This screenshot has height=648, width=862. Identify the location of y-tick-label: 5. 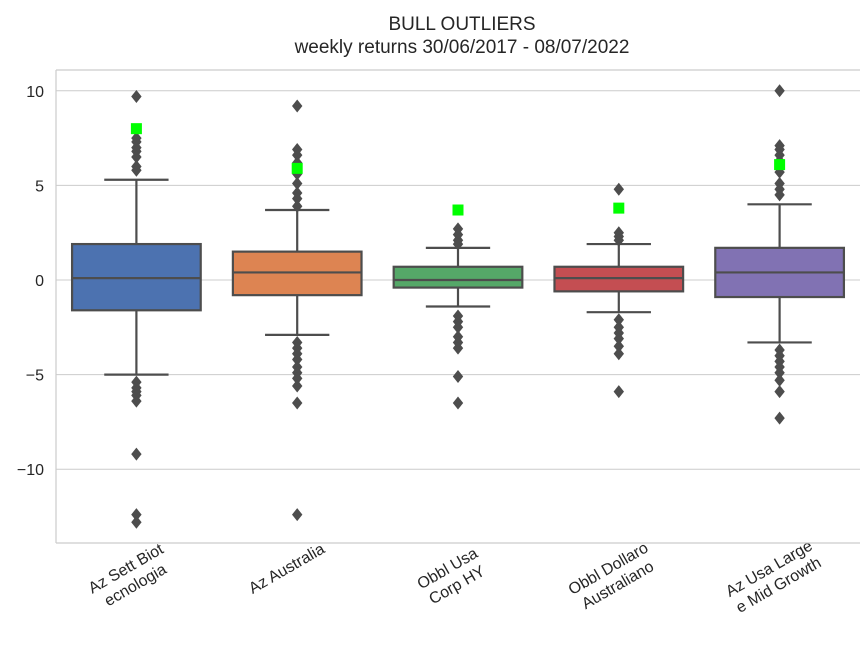
(39, 186).